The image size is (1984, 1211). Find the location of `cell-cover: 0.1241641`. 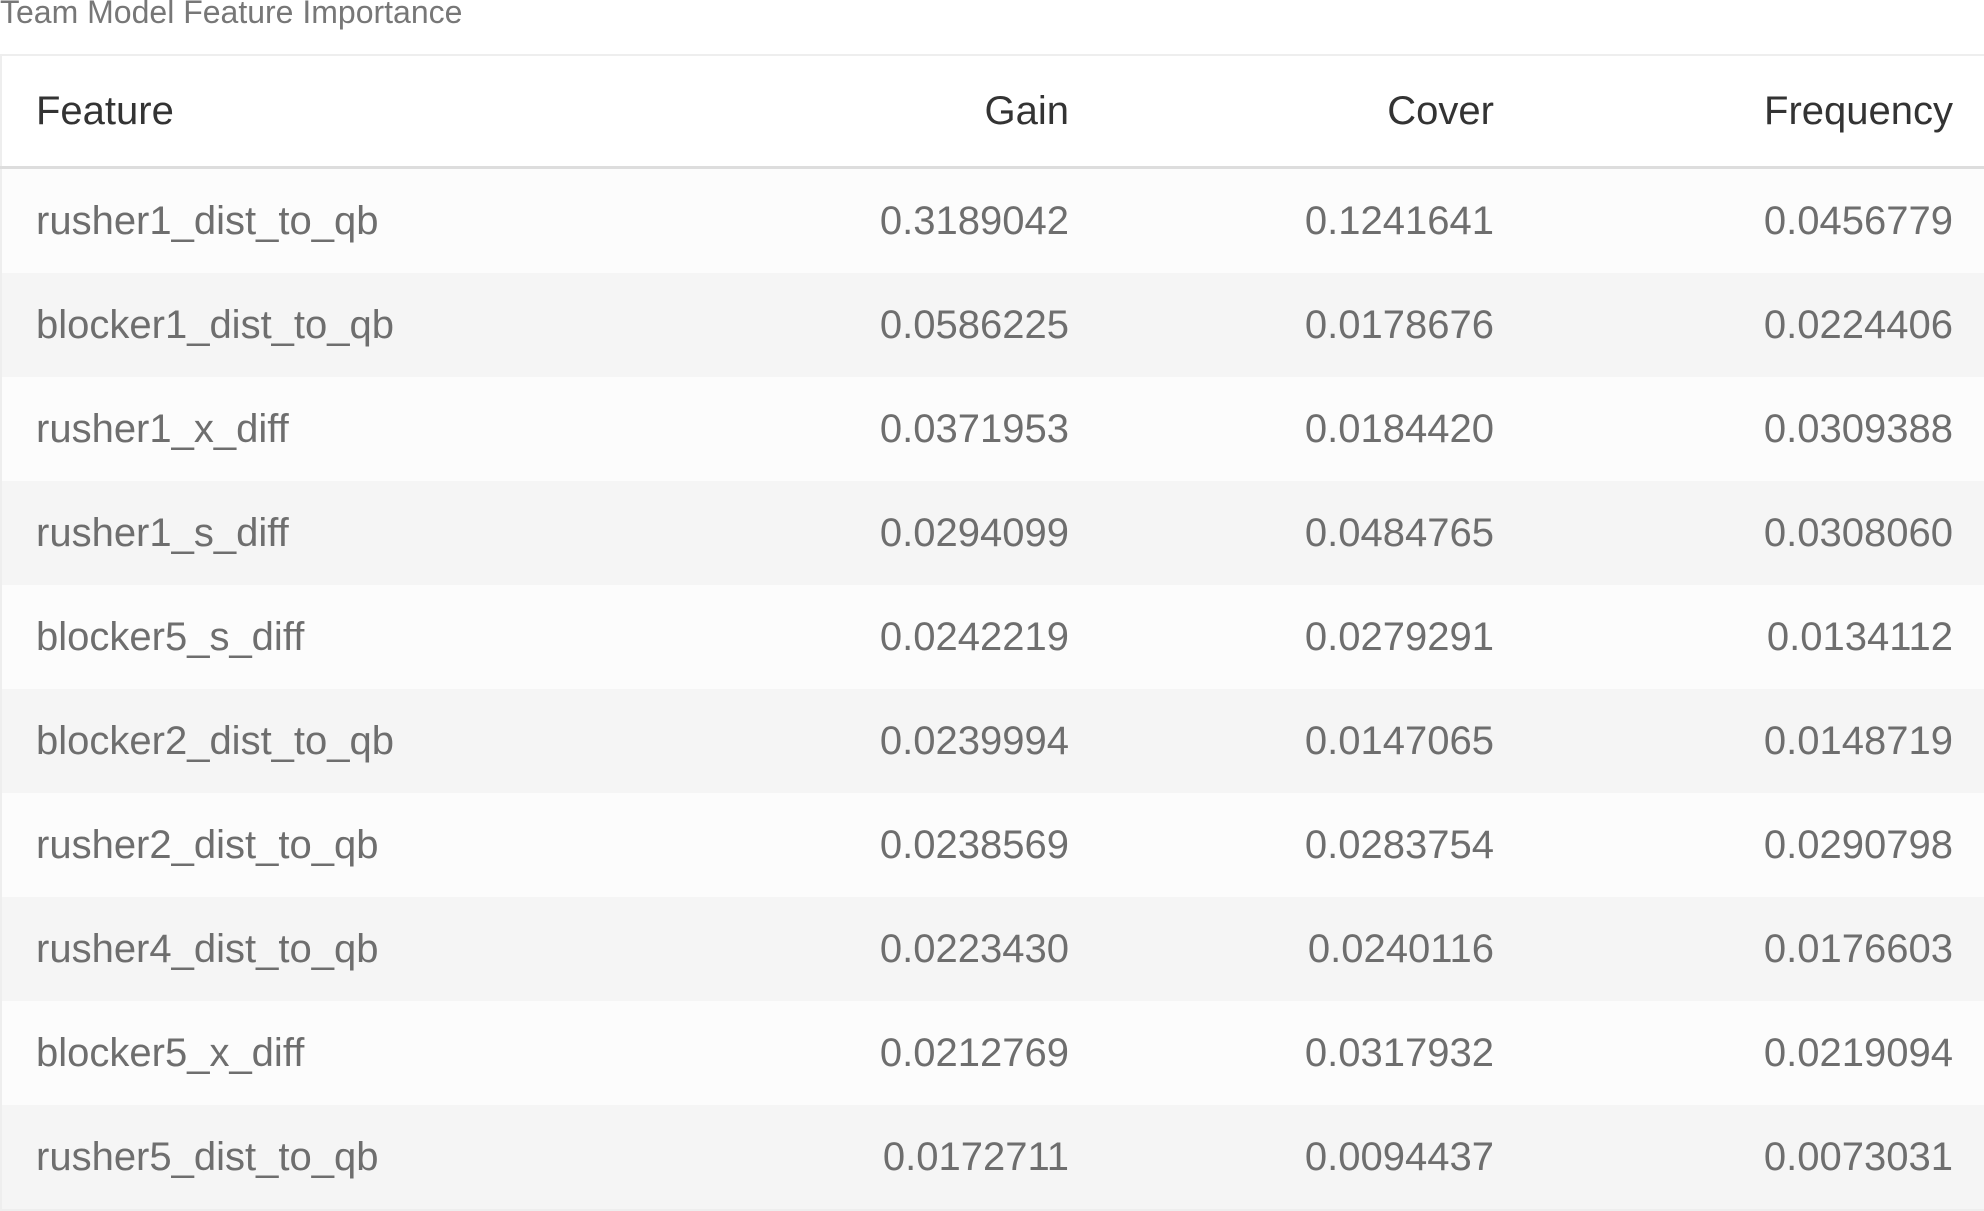

cell-cover: 0.1241641 is located at coordinates (1313, 220).